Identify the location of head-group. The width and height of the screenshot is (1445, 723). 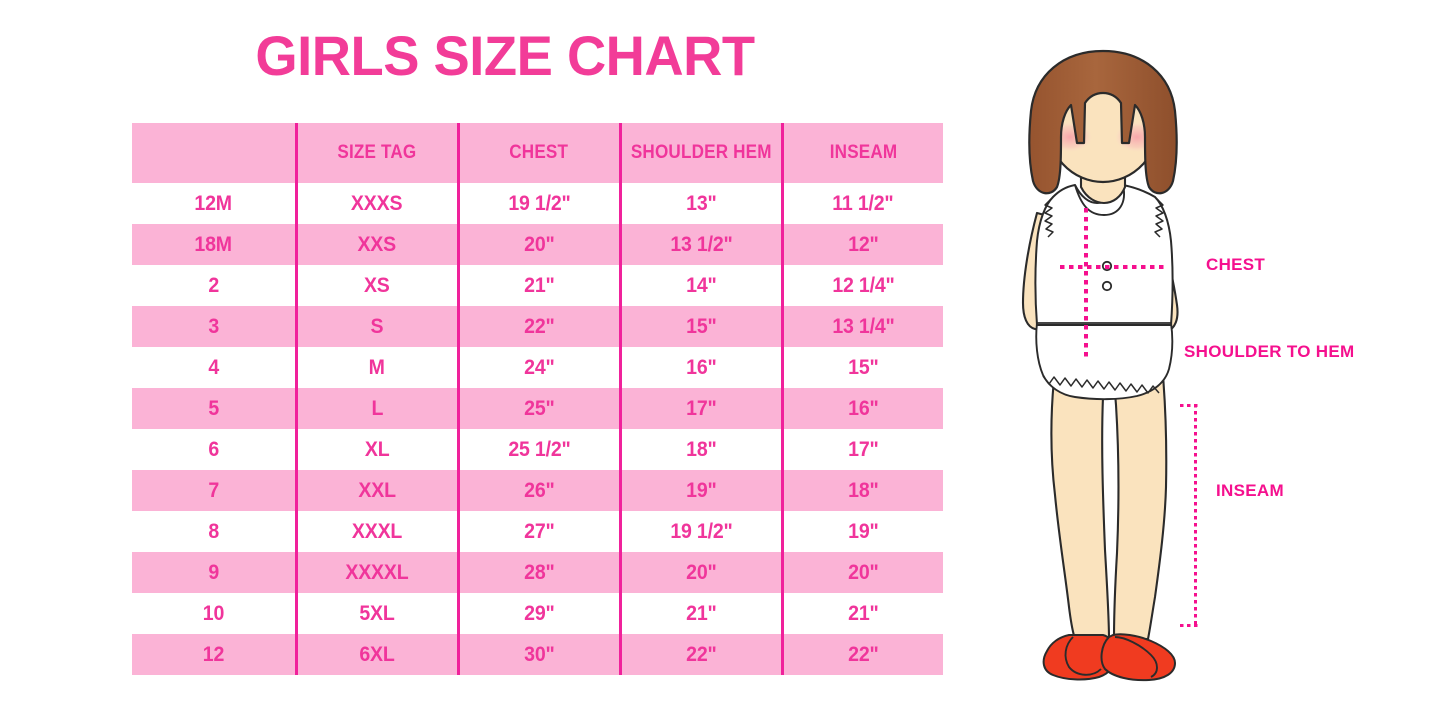
(1103, 122).